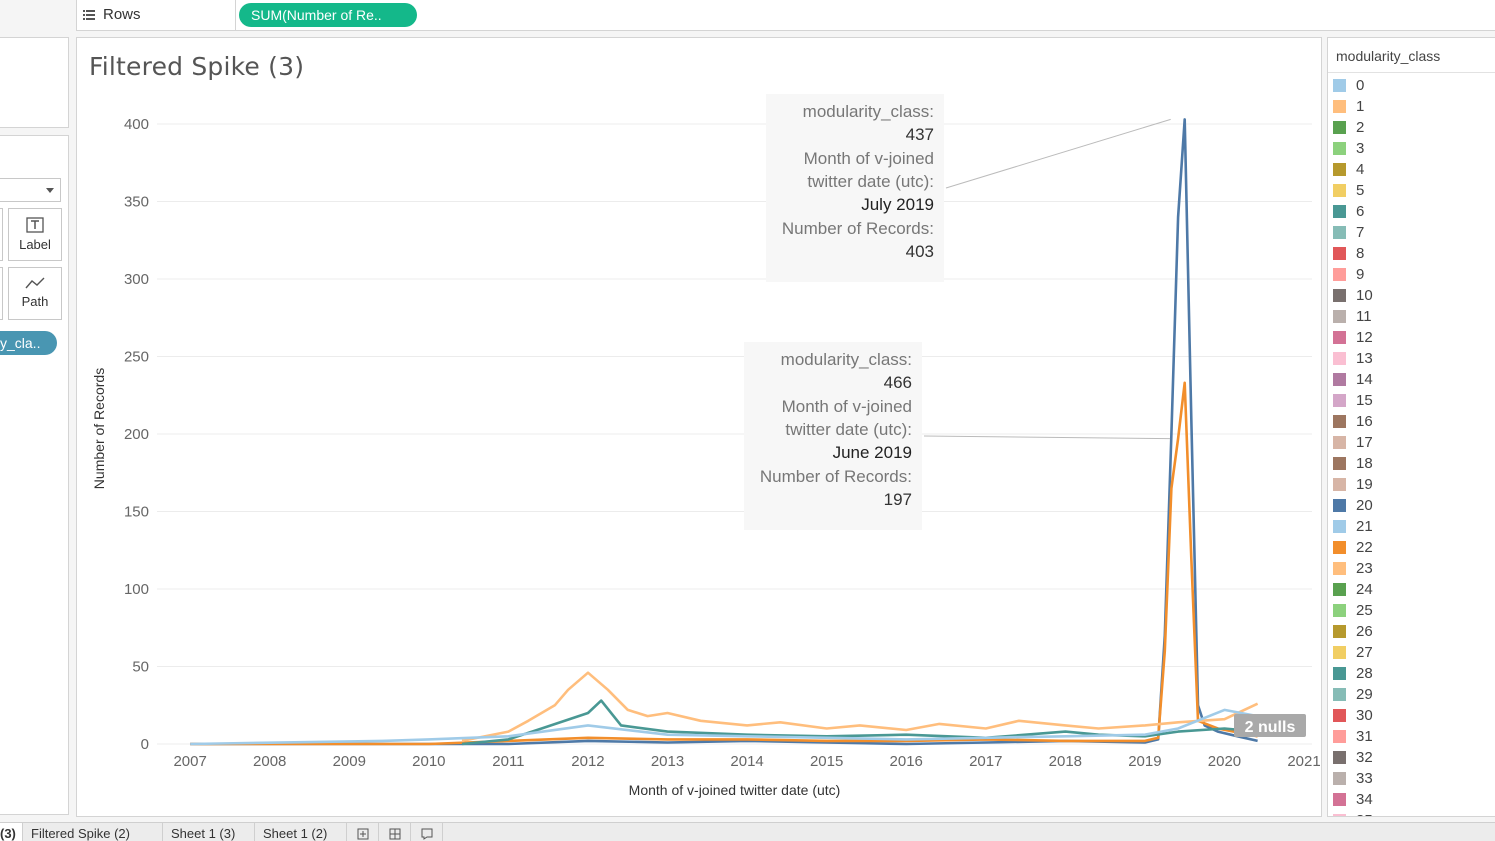 The width and height of the screenshot is (1495, 841). I want to click on legend-item: 15, so click(1353, 400).